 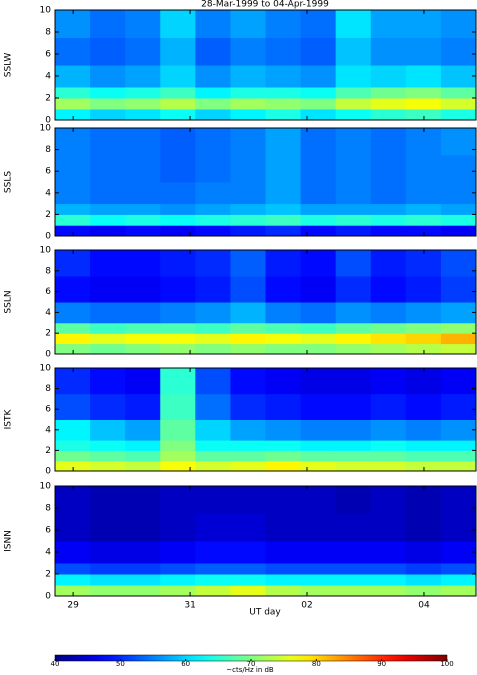 I want to click on y-tick-label: 10, so click(x=46, y=129).